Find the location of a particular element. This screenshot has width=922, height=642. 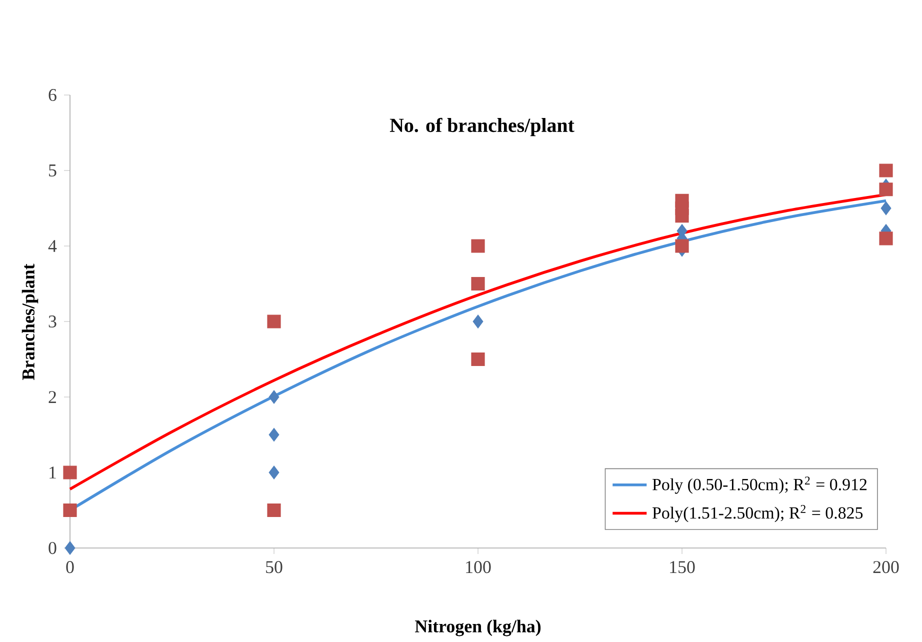

legend-label: Poly(1.51-2.50cm); R$^{2}$ = 0.825 is located at coordinates (757, 513).